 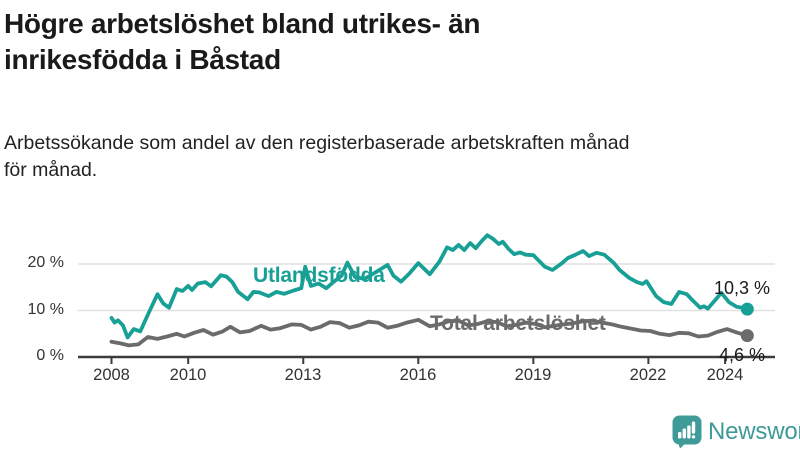 What do you see at coordinates (188, 375) in the screenshot?
I see `x-axis-label-2010: 2010` at bounding box center [188, 375].